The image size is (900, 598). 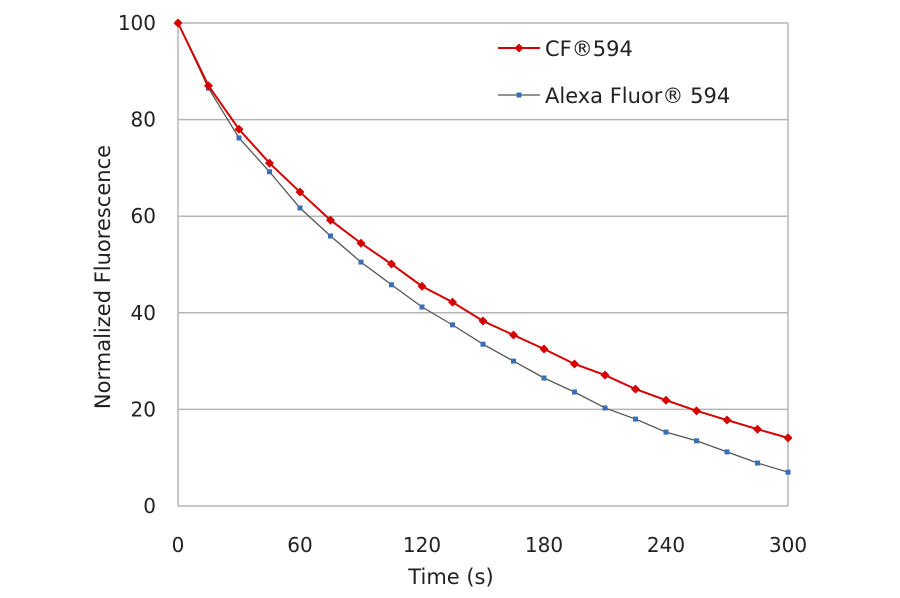 I want to click on x-tick-label: 120, so click(x=422, y=545).